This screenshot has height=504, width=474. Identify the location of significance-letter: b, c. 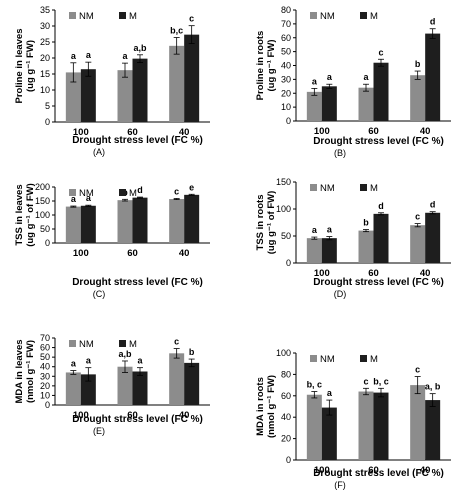
(315, 385).